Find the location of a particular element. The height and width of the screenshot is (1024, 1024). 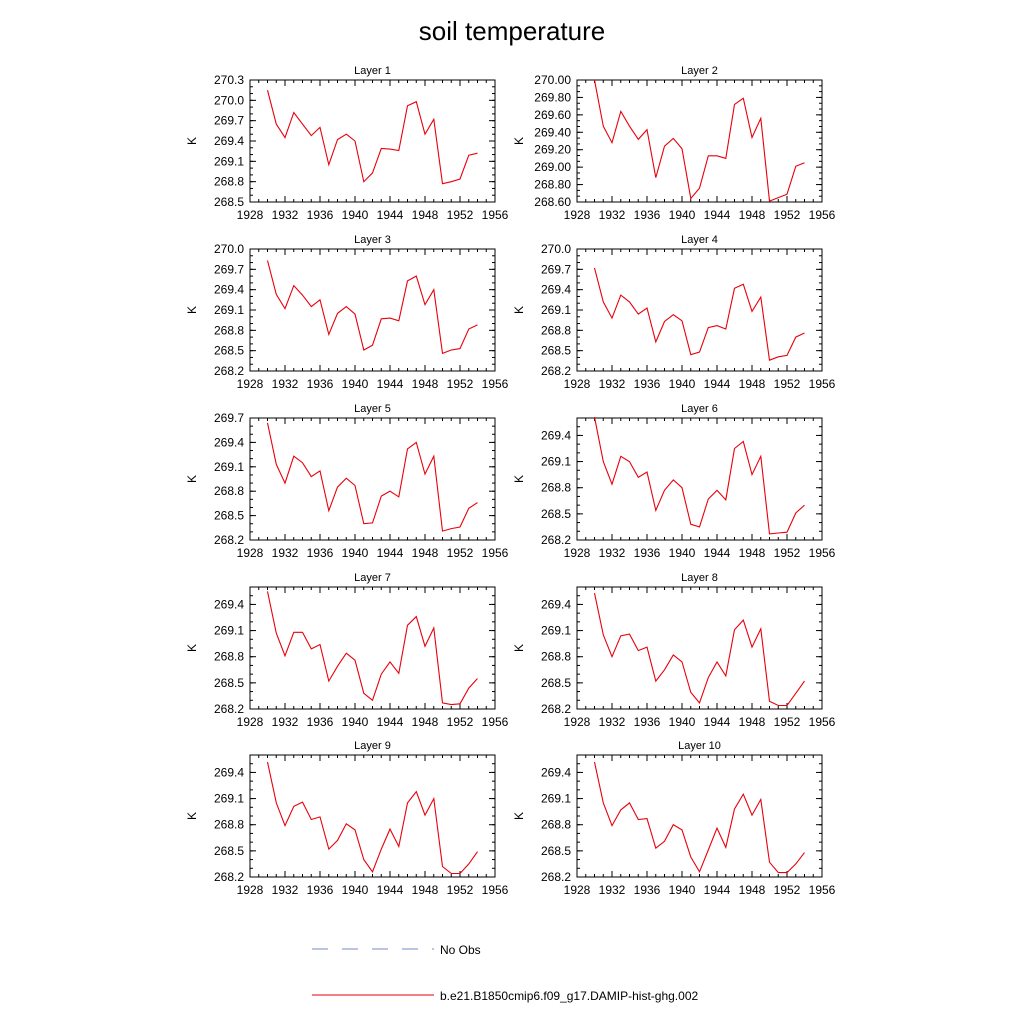

legend-label-obs: No Obs is located at coordinates (460, 950).